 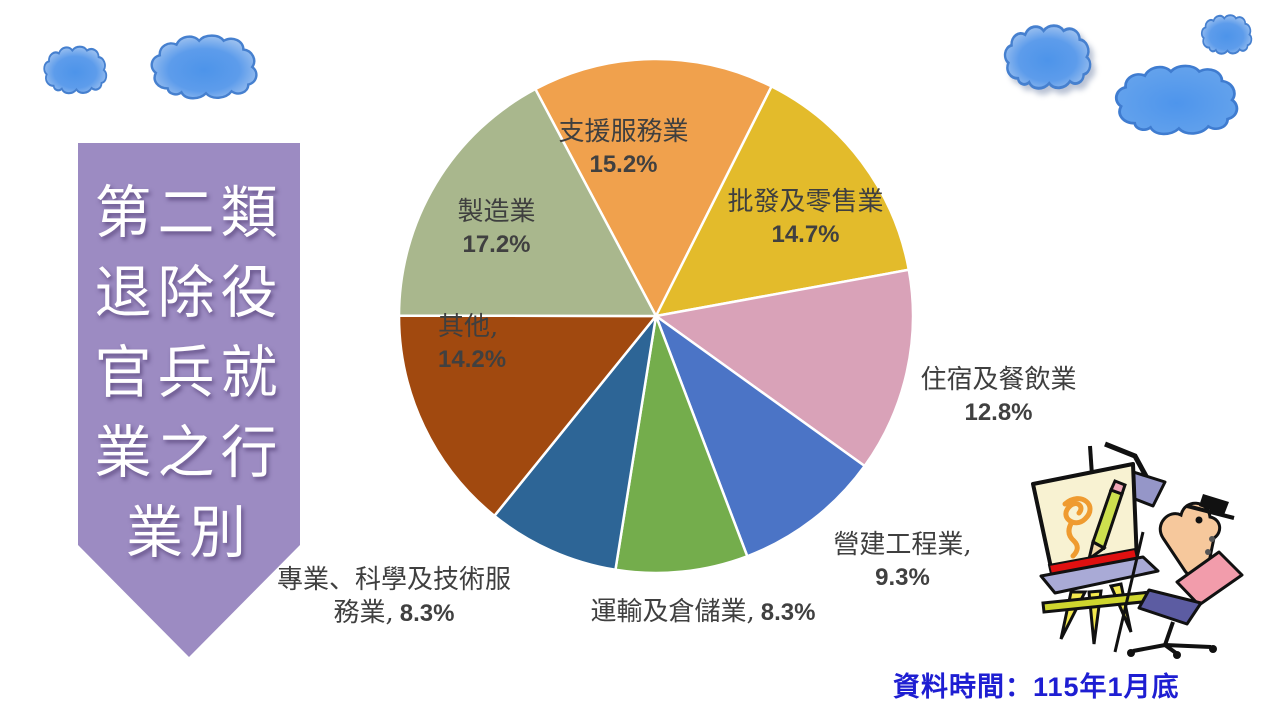 What do you see at coordinates (1214, 504) in the screenshot?
I see `hat-icon` at bounding box center [1214, 504].